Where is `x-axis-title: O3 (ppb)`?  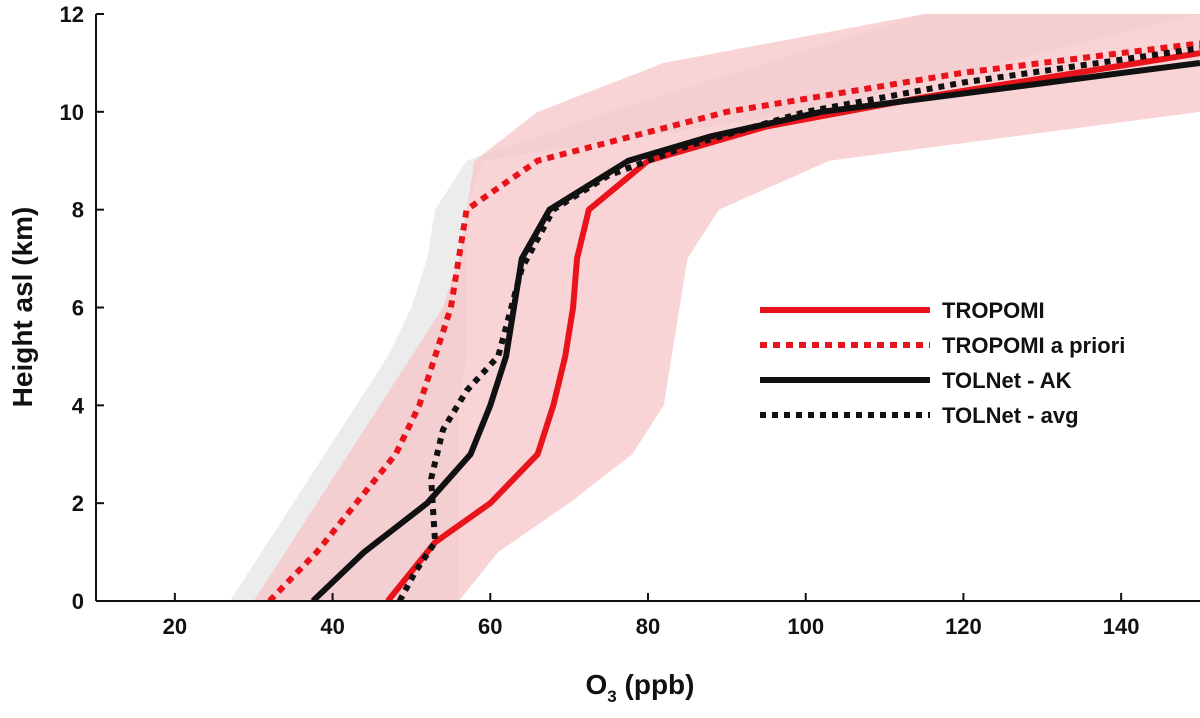
x-axis-title: O3 (ppb) is located at coordinates (640, 687).